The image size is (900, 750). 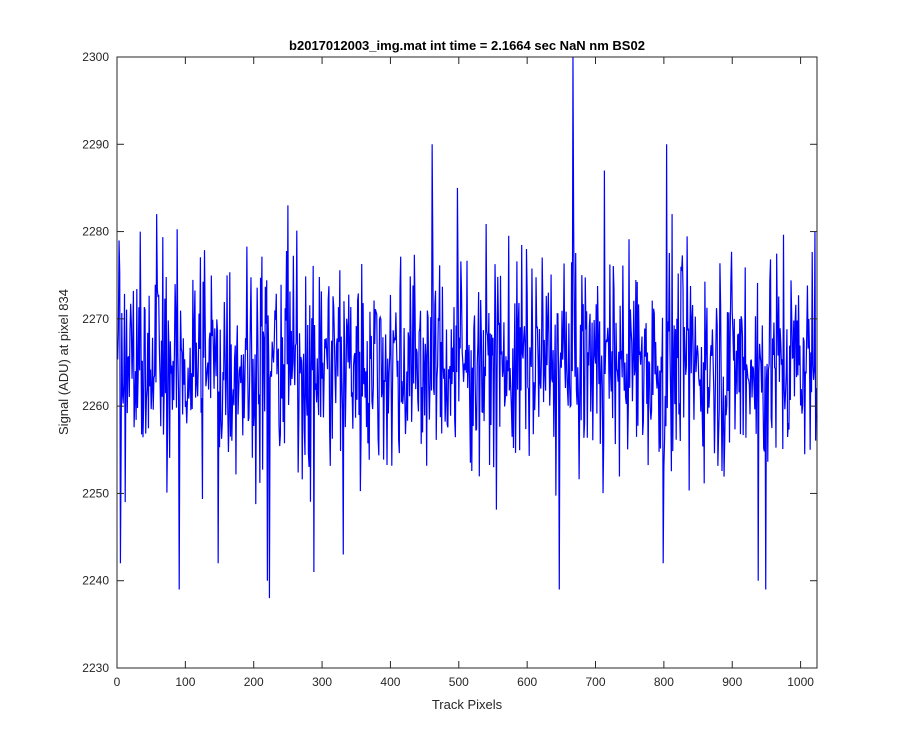 I want to click on y-tick-label: 2270, so click(x=95, y=319).